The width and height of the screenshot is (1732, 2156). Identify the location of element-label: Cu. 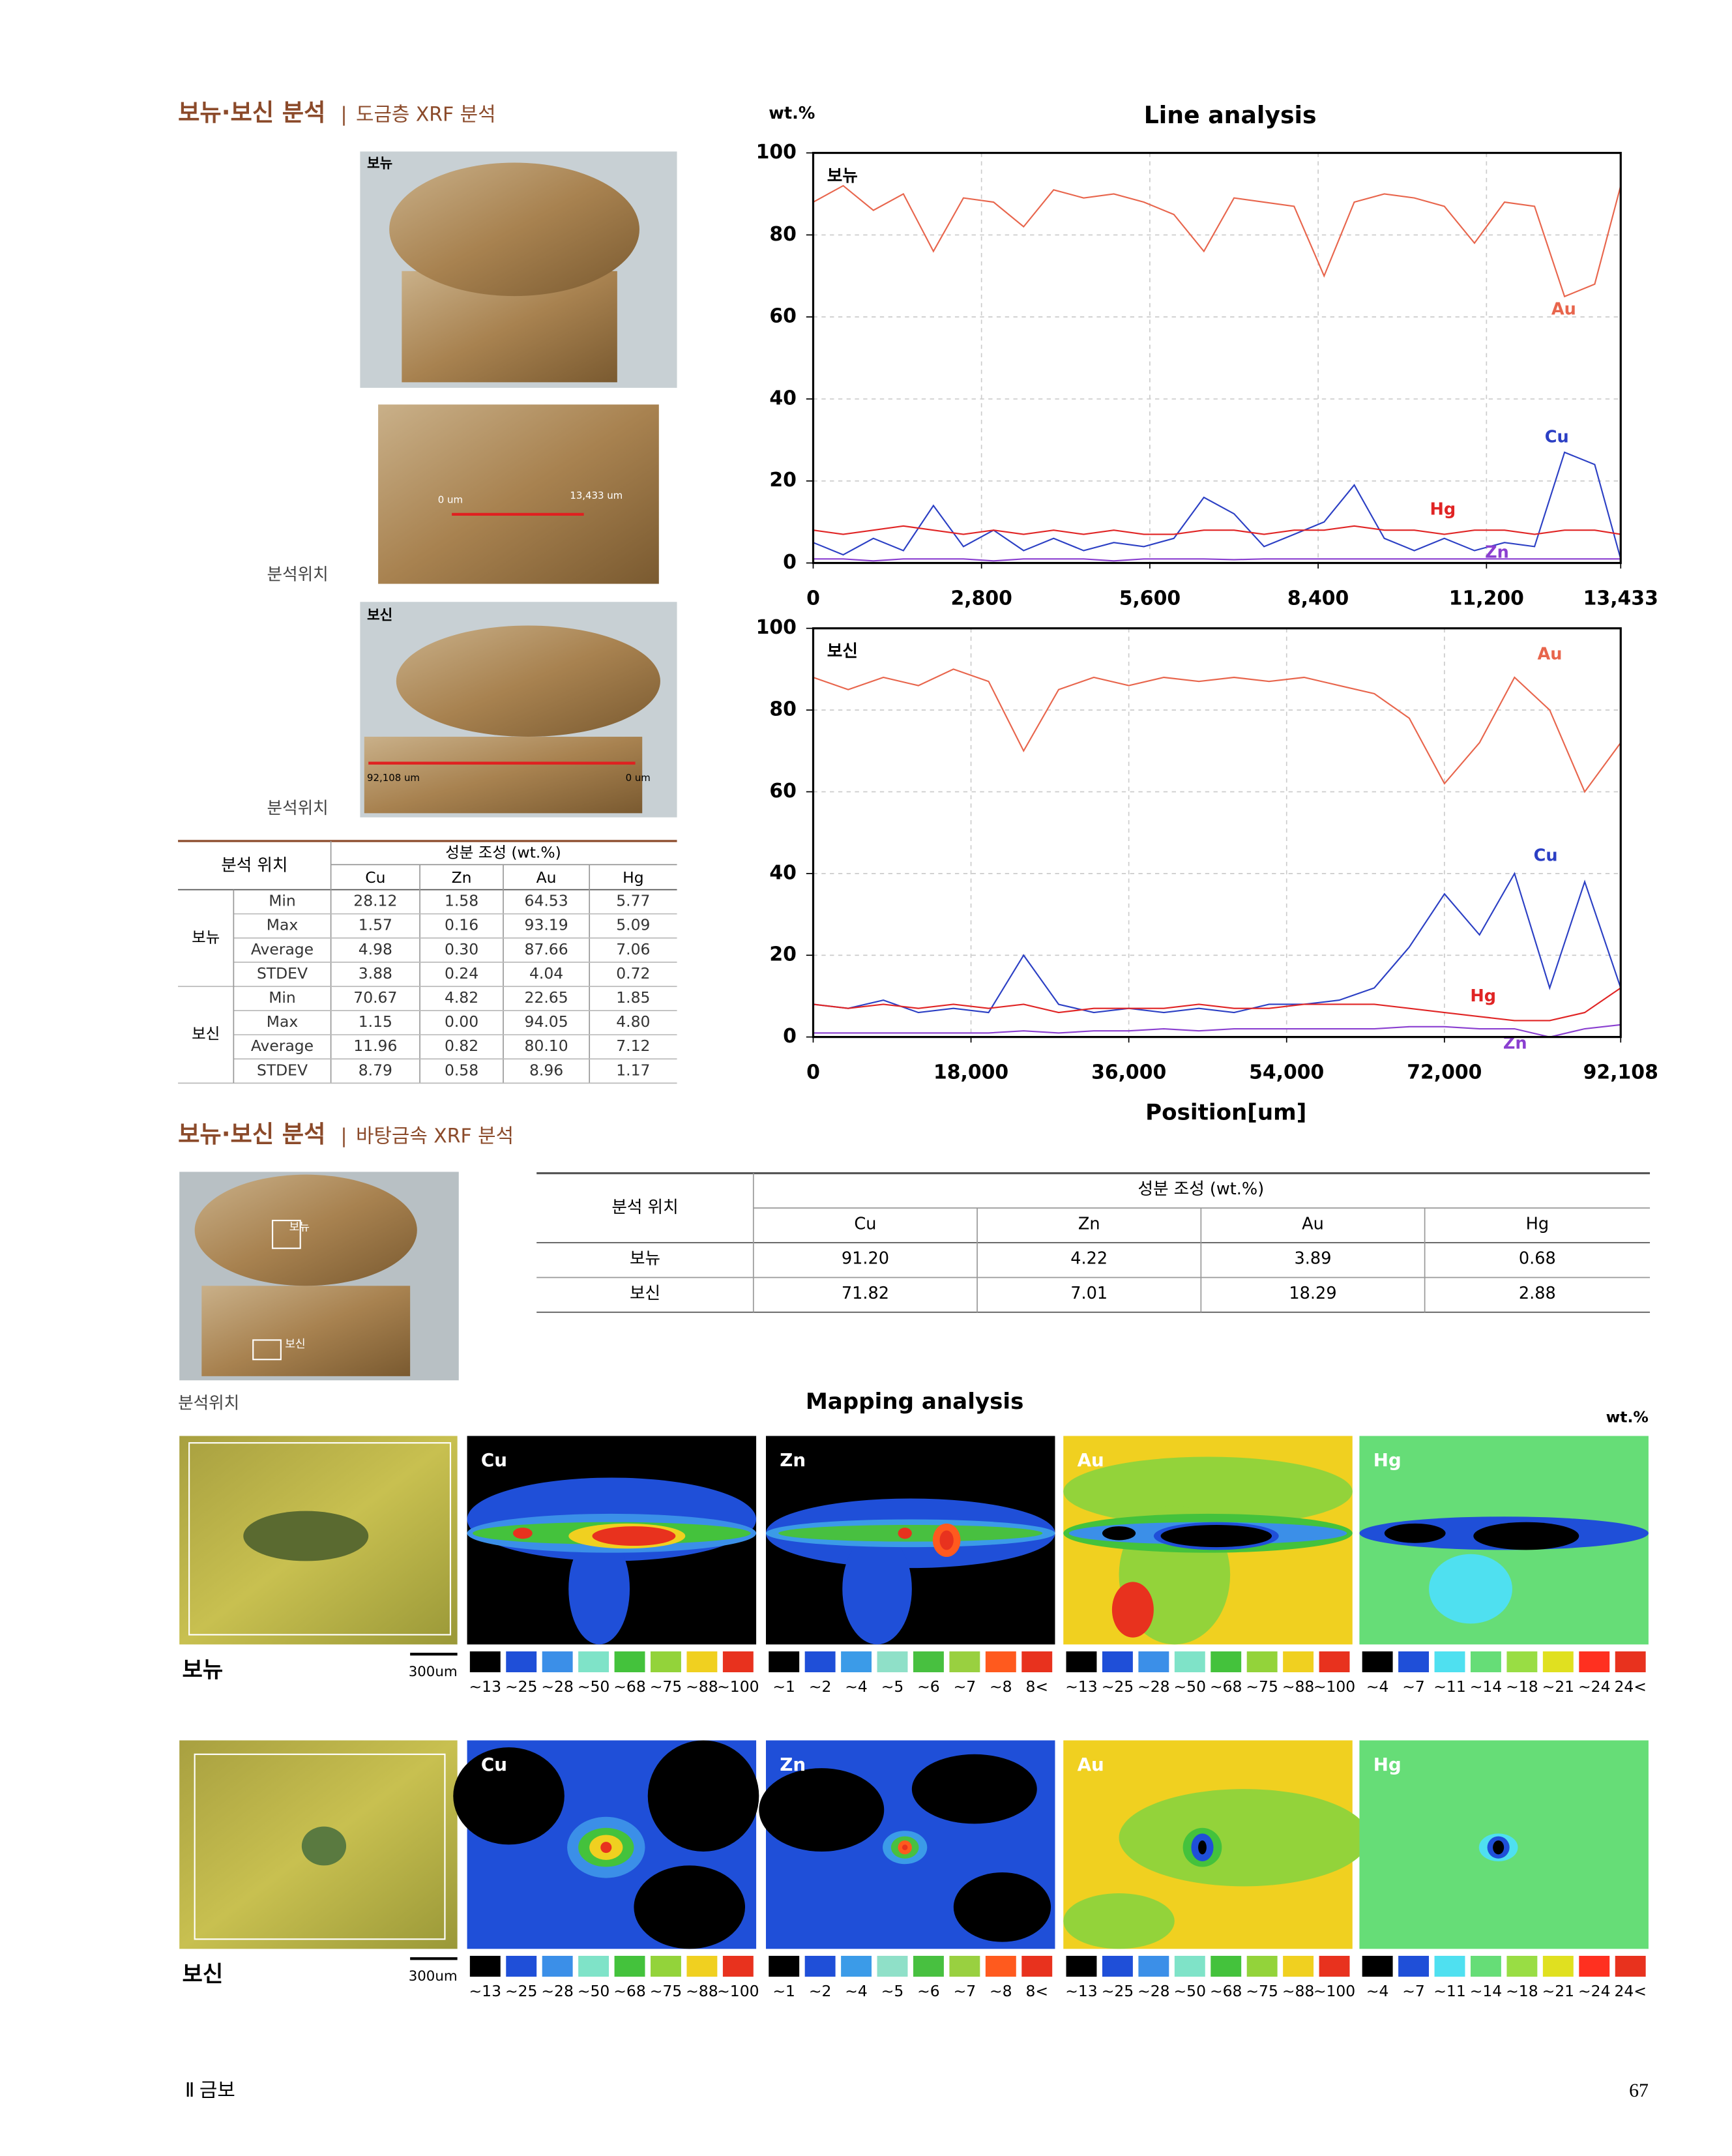
(494, 1460).